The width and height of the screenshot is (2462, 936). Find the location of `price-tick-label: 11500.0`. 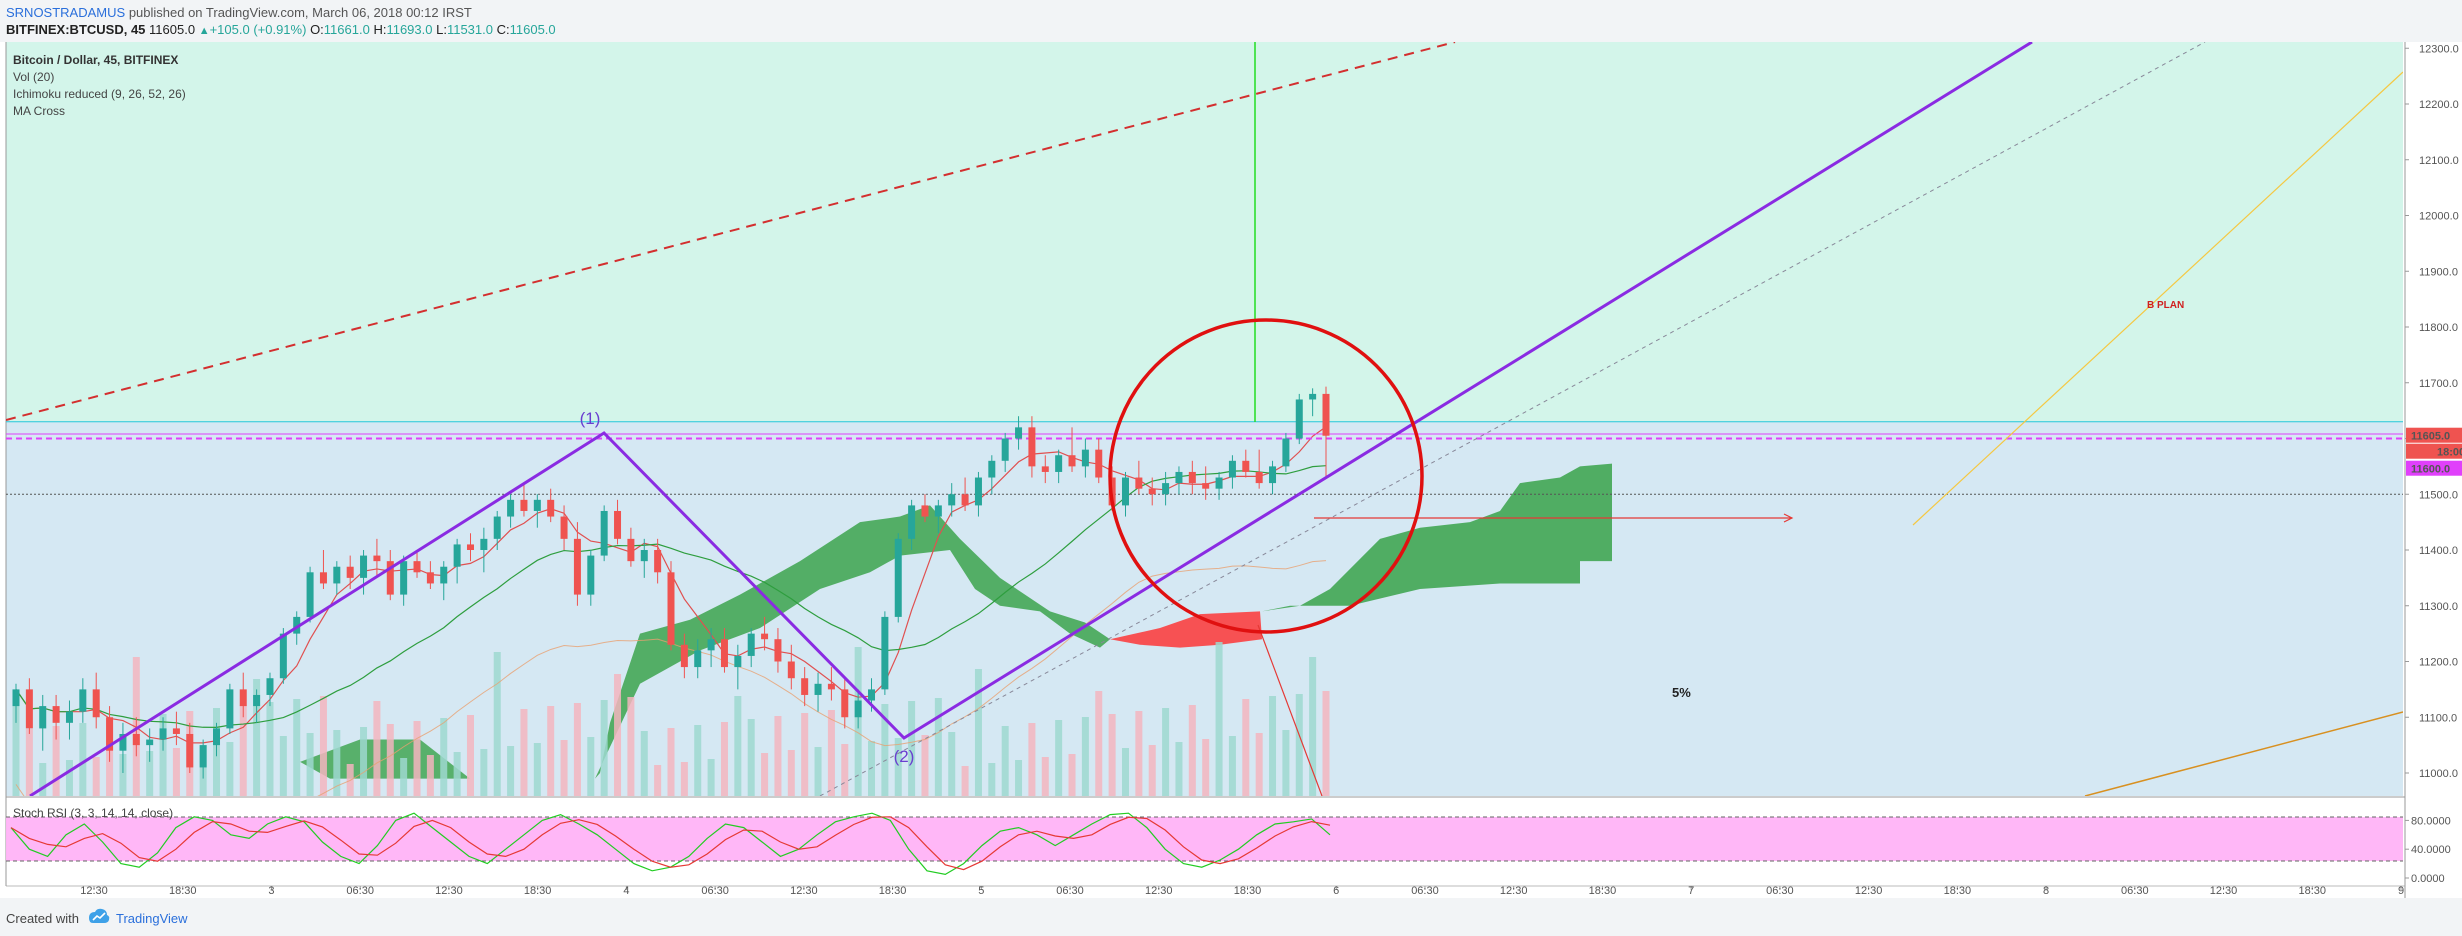

price-tick-label: 11500.0 is located at coordinates (2438, 495).